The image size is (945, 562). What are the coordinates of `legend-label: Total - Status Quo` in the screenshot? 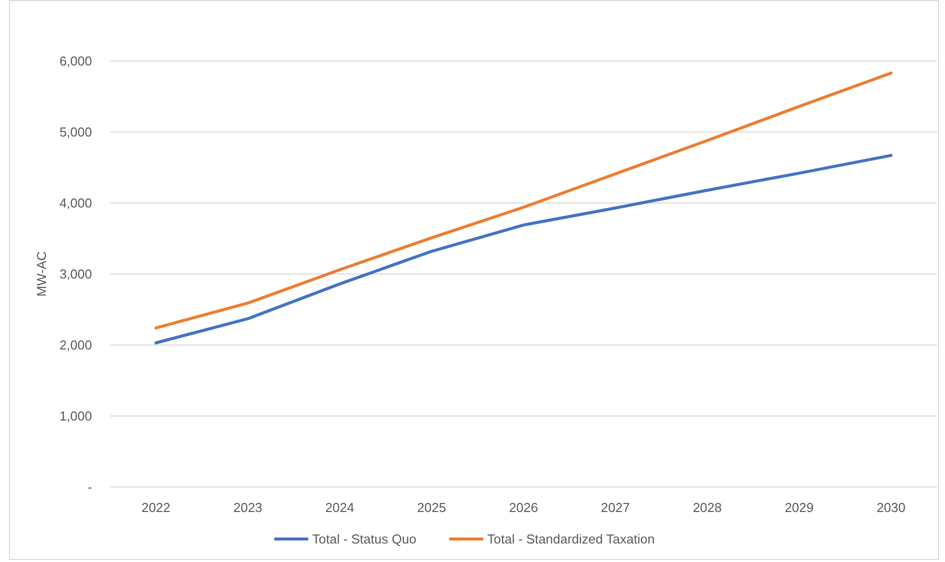 It's located at (364, 539).